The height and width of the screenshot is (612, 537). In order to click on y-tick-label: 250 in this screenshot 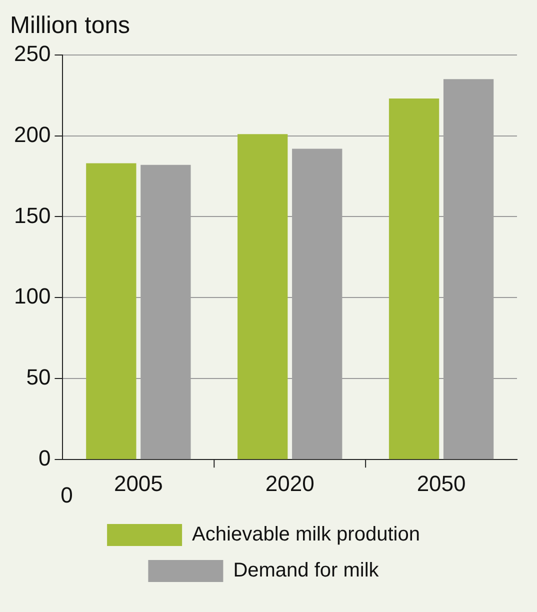, I will do `click(32, 53)`.